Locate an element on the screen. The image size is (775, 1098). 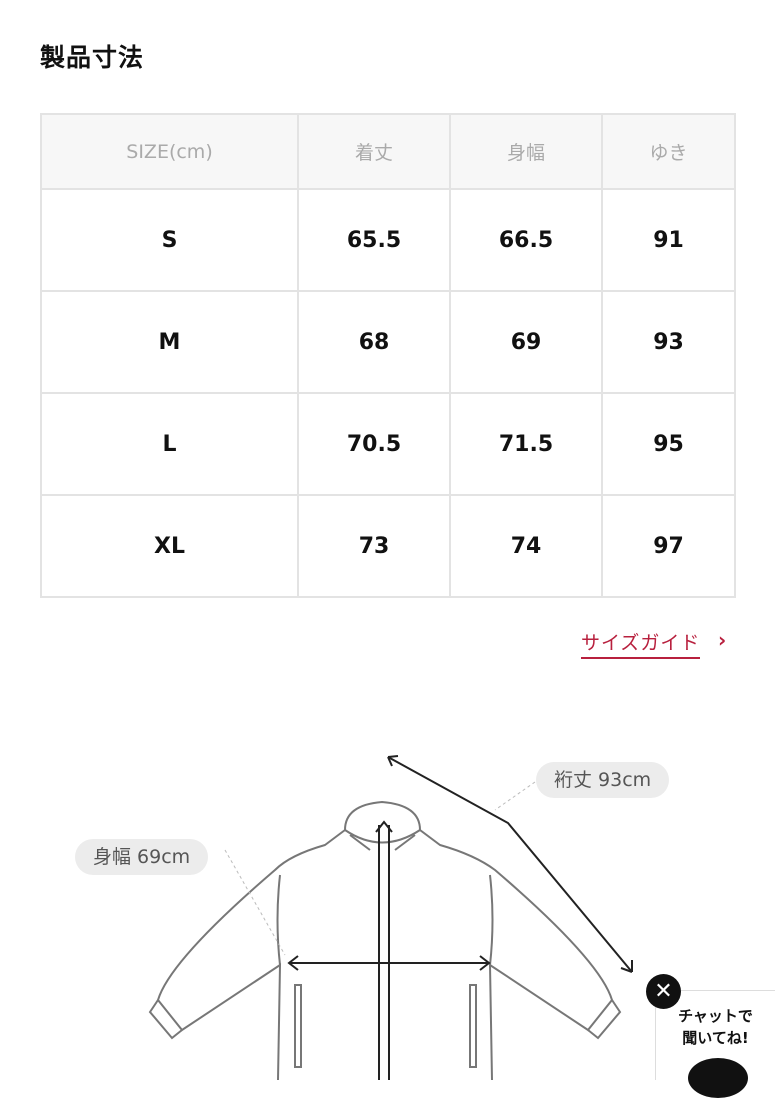
table-row: L 70.5 71.5 95 is located at coordinates (388, 444).